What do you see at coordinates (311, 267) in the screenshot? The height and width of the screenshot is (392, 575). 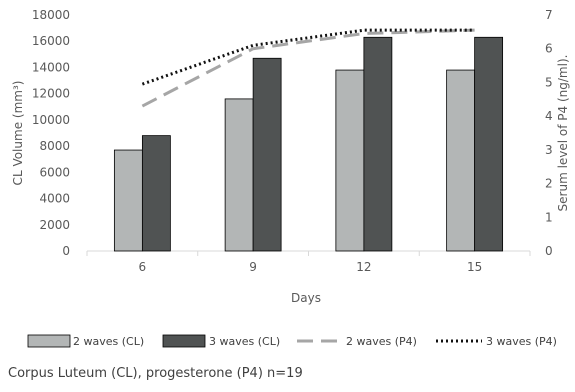 I see `x-axis-ticks: 6 9 12 15` at bounding box center [311, 267].